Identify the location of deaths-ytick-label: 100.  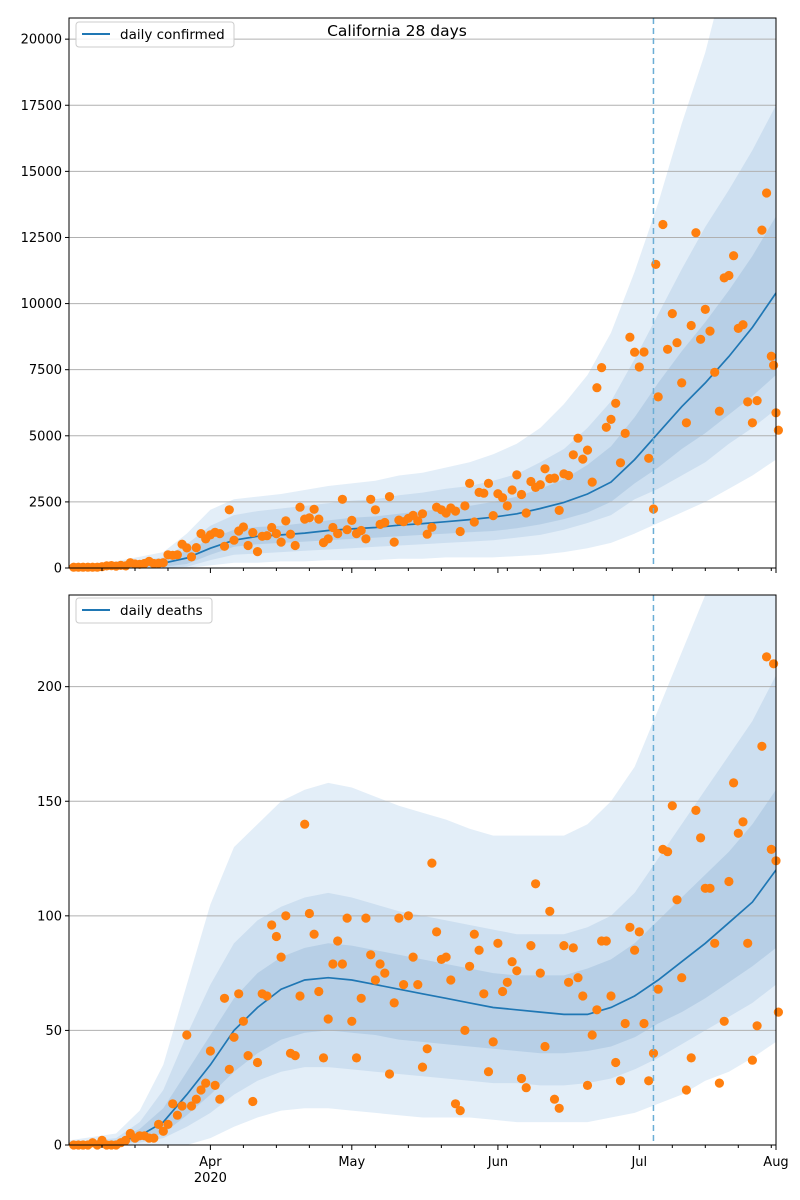
(49, 916).